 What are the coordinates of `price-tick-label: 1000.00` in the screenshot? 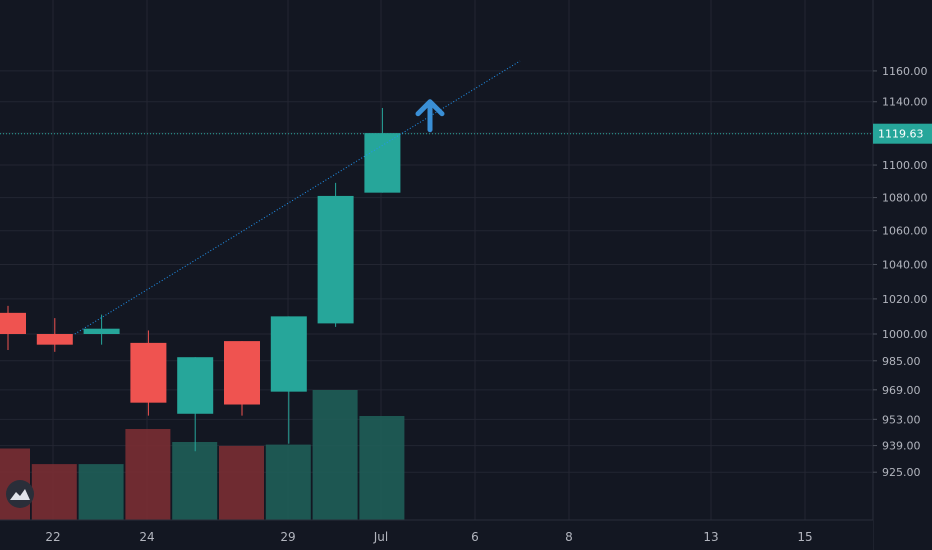 It's located at (905, 334).